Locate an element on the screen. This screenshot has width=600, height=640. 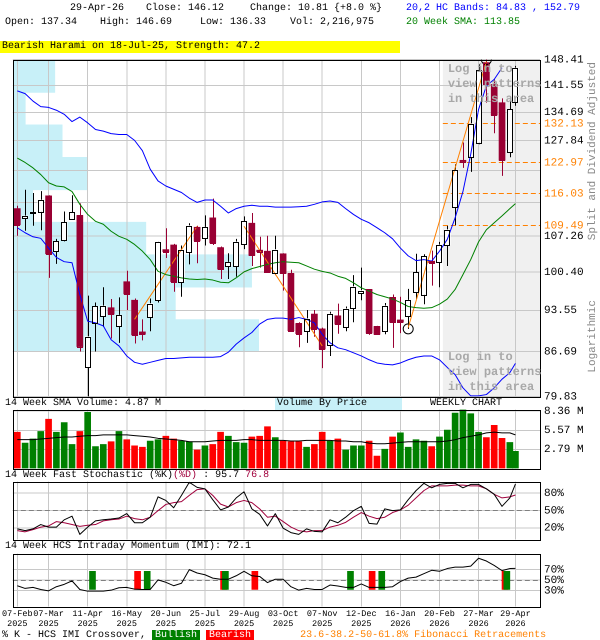
y-axis-title: Split and Dividend Adjusted is located at coordinates (593, 151).